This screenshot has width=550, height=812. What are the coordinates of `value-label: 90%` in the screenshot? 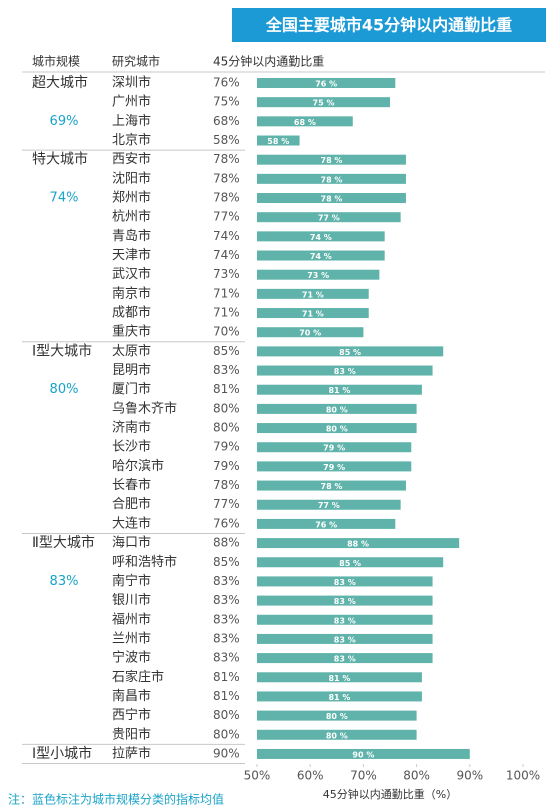 It's located at (226, 753).